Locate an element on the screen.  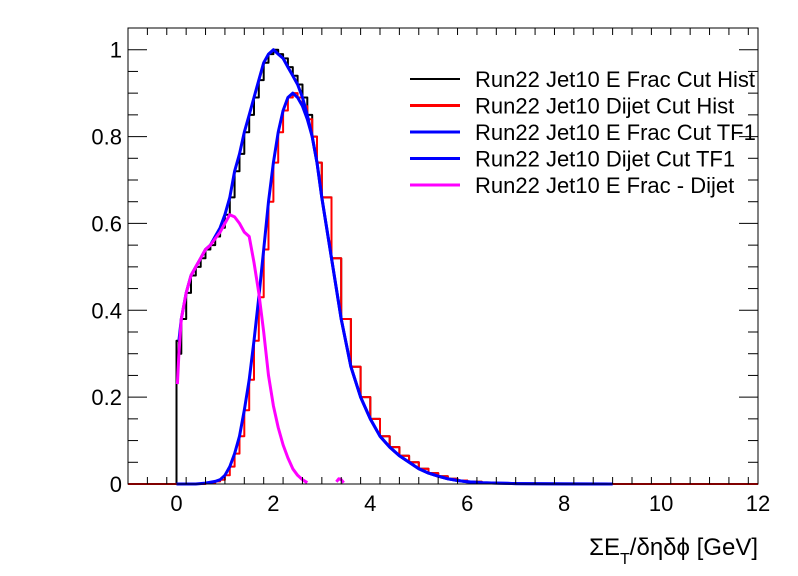
y-tick-label: 0 is located at coordinates (116, 484).